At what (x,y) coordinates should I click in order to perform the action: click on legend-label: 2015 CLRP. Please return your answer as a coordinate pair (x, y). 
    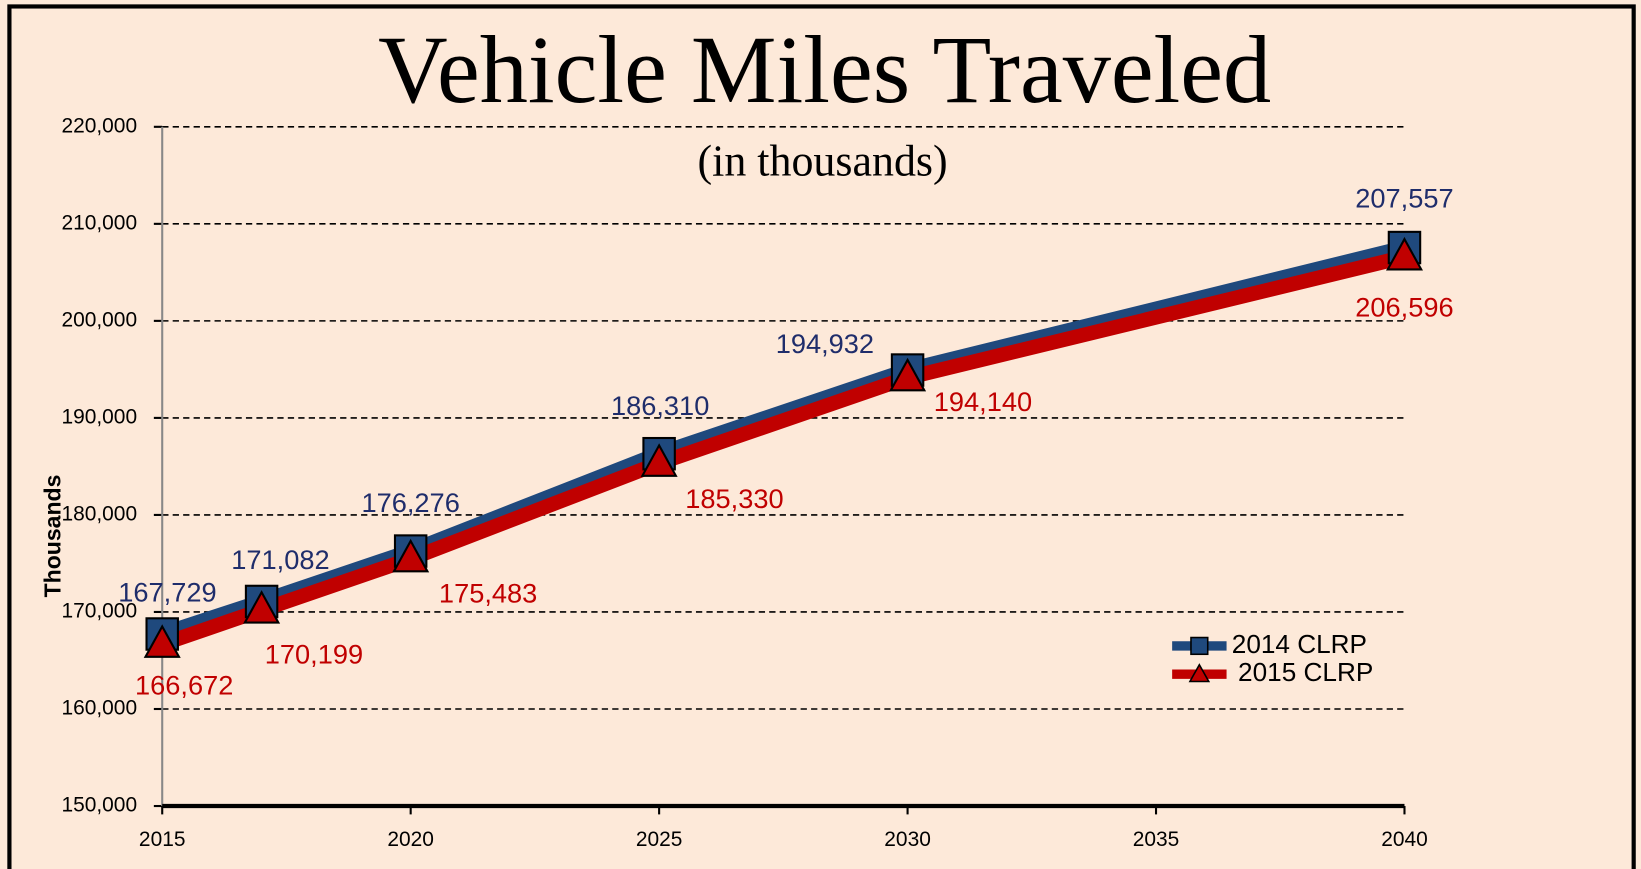
    Looking at the image, I should click on (1305, 672).